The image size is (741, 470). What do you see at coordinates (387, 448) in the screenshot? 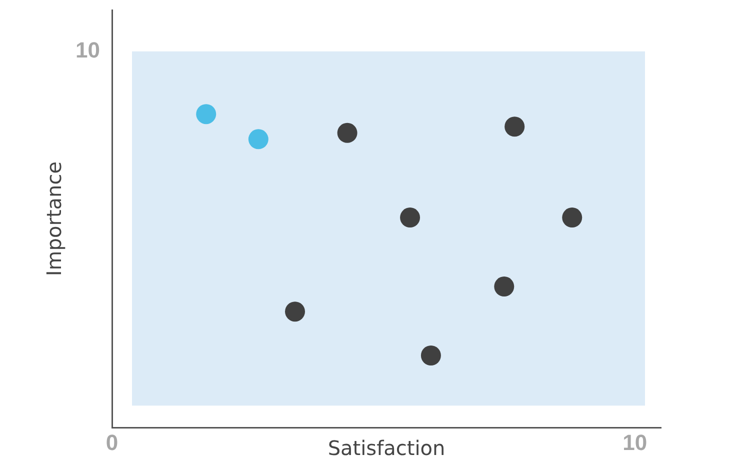
I see `x-axis-title: Satisfaction` at bounding box center [387, 448].